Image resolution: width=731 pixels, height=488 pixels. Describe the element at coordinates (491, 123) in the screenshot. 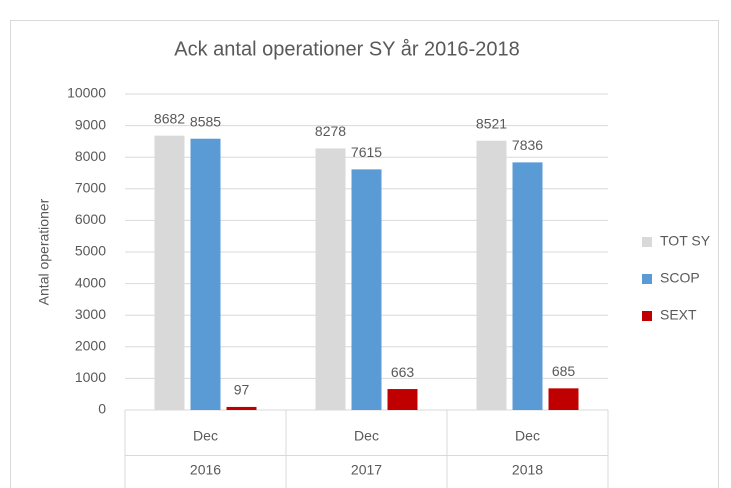

I see `data-label: 8521` at that location.